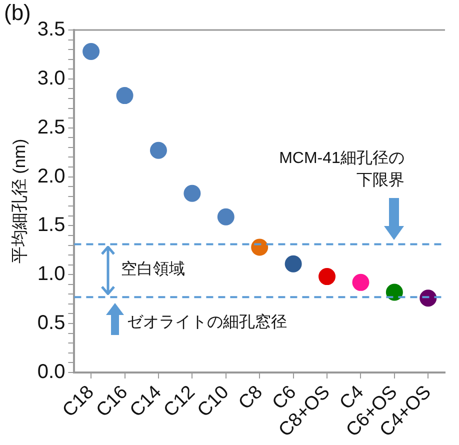  What do you see at coordinates (51, 127) in the screenshot?
I see `y-tick-label: 2.5` at bounding box center [51, 127].